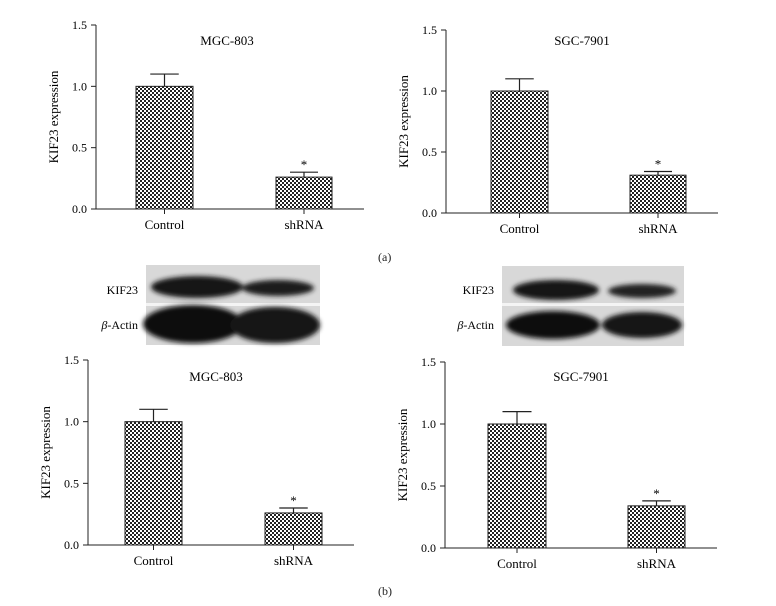  I want to click on western-blot-right: KIF23 β-Actin, so click(570, 306).